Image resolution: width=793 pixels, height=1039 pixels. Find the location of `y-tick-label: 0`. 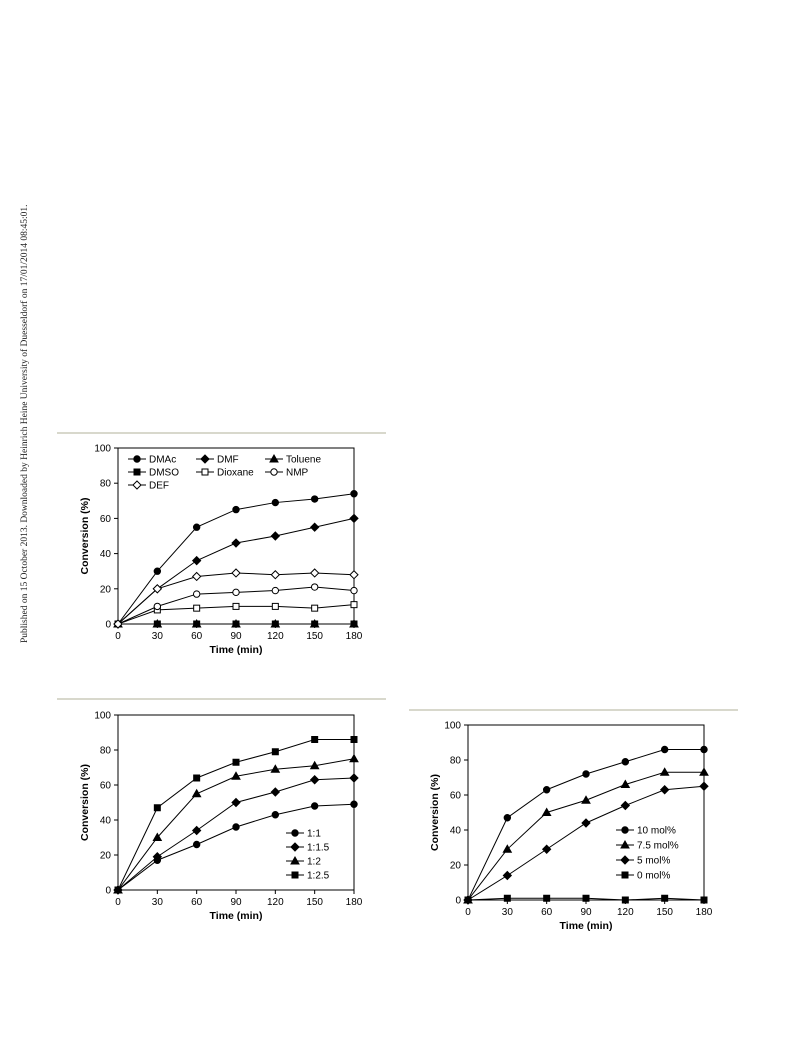

y-tick-label: 0 is located at coordinates (108, 625).